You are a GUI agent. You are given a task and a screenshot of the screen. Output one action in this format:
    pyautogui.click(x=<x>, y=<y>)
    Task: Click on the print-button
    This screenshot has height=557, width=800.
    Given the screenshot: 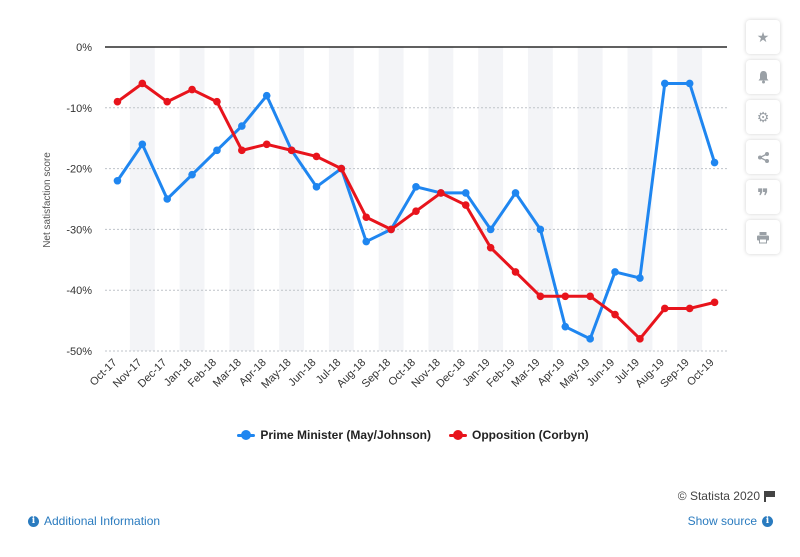 What is the action you would take?
    pyautogui.click(x=763, y=237)
    